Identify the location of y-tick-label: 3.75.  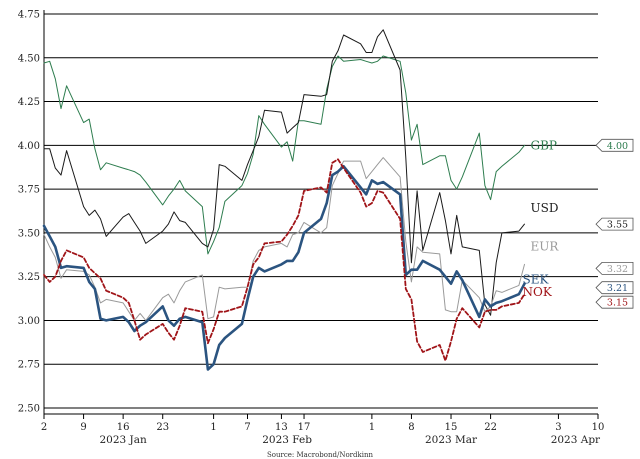
(29, 190).